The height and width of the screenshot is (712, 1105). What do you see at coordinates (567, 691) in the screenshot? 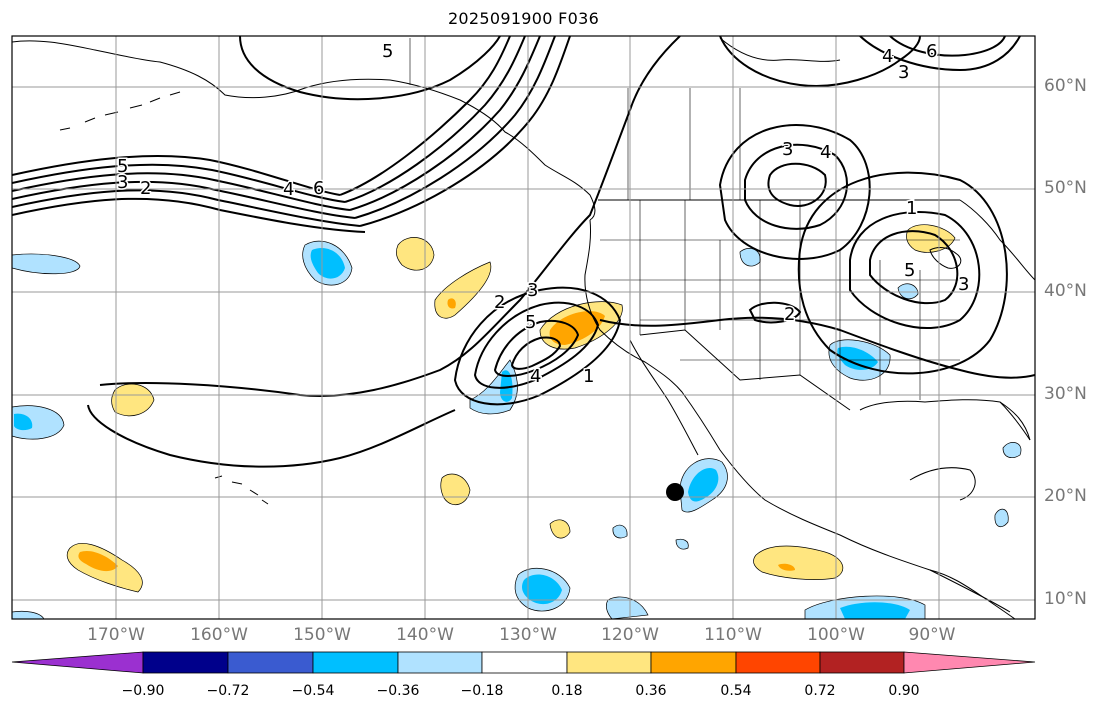
I see `colorbar-tick-label: 0.18` at bounding box center [567, 691].